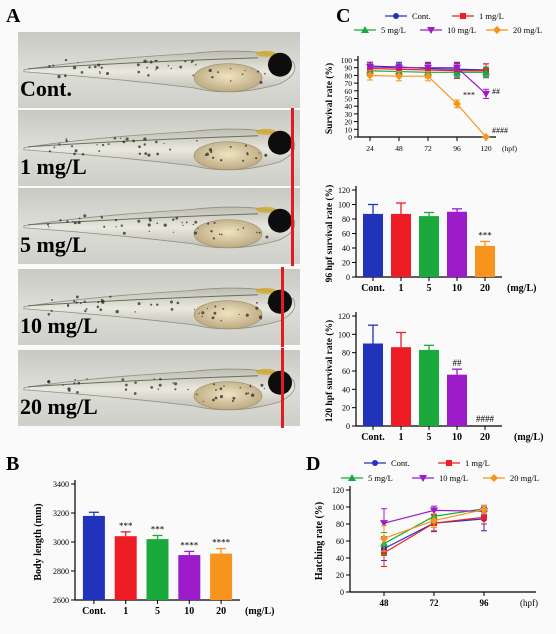 The height and width of the screenshot is (634, 556). I want to click on x-unit-label: (hpf), so click(529, 603).